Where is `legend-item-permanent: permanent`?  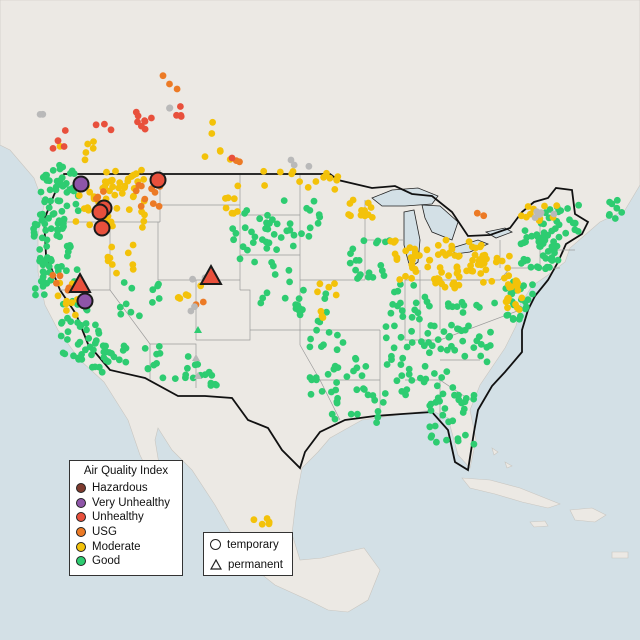
legend-item-permanent: permanent is located at coordinates (248, 564).